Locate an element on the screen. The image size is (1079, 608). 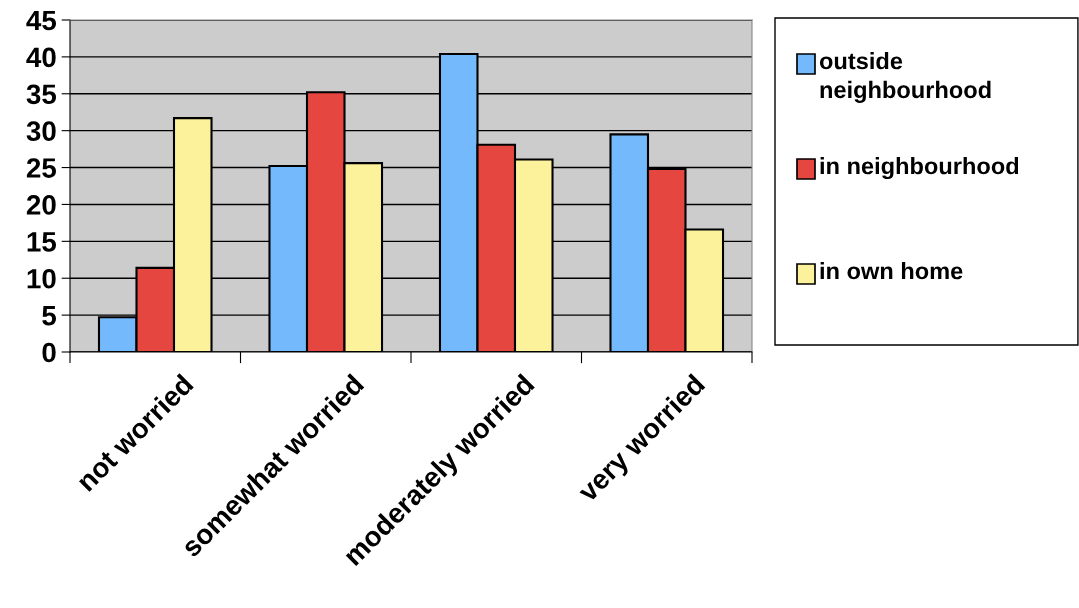
y-tick-label: 35 is located at coordinates (41, 94).